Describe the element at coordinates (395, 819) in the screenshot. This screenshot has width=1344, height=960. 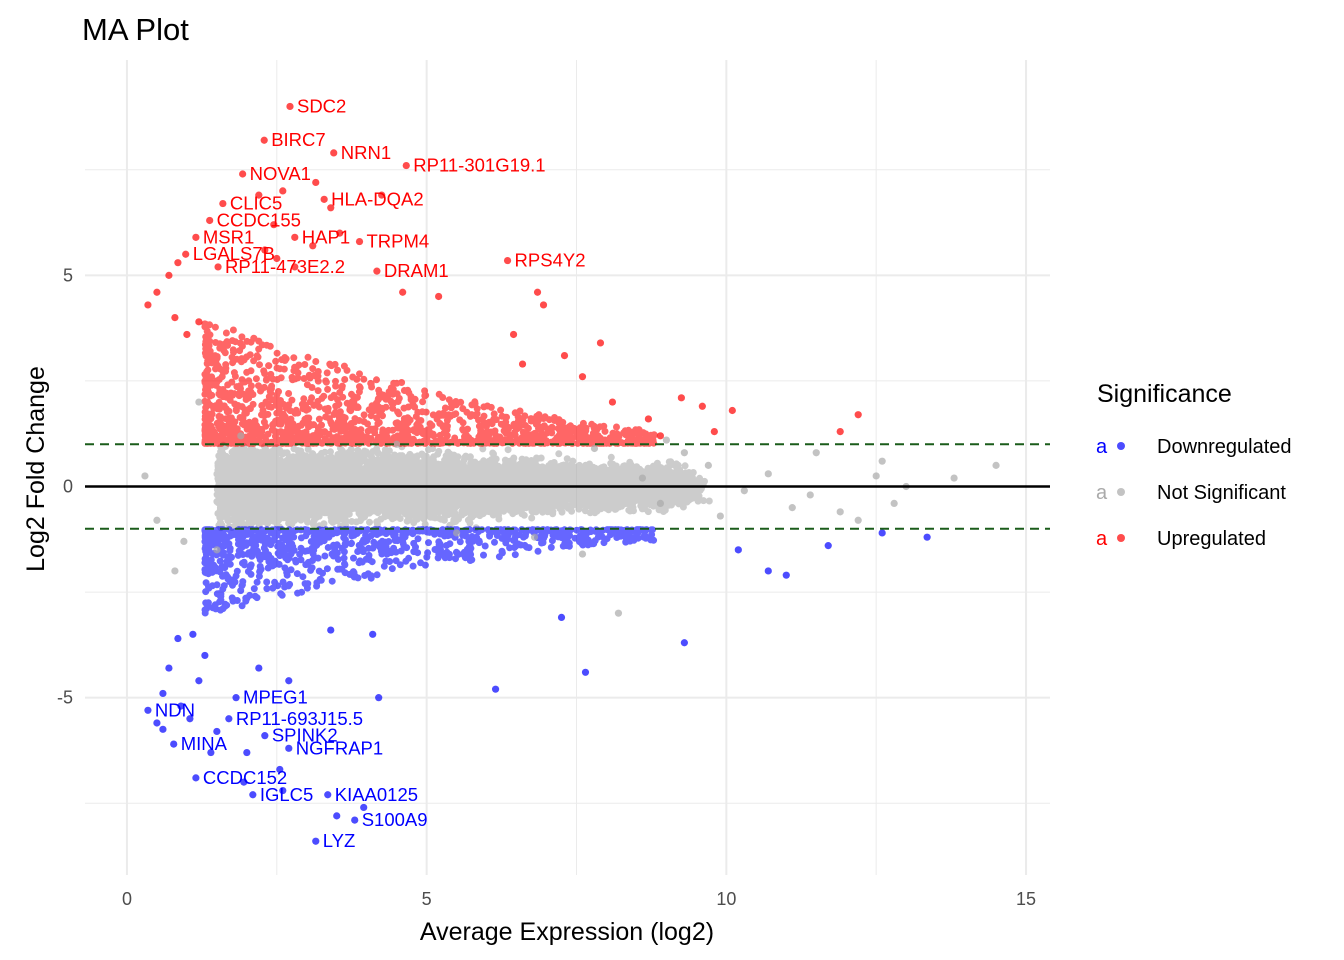
I see `gene-label: S100A9` at that location.